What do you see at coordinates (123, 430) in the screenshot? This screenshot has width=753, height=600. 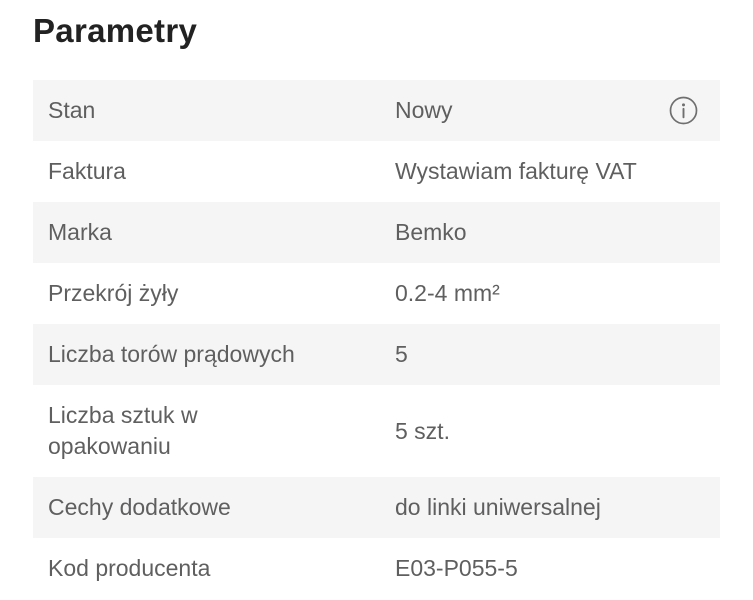 I see `param-label-text: Liczba sztuk w opakowaniu` at bounding box center [123, 430].